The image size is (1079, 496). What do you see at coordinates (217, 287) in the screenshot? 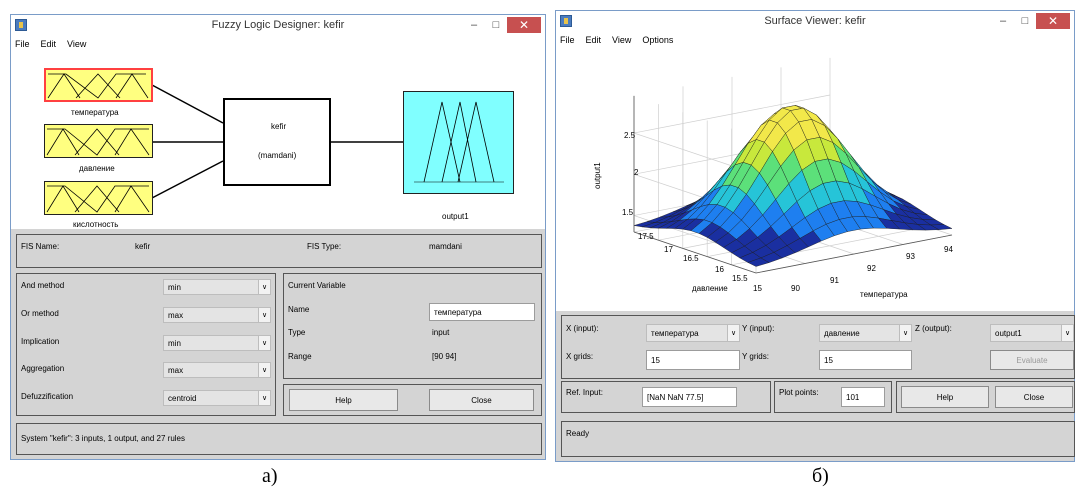
I see `and-method-select: min ∨` at bounding box center [217, 287].